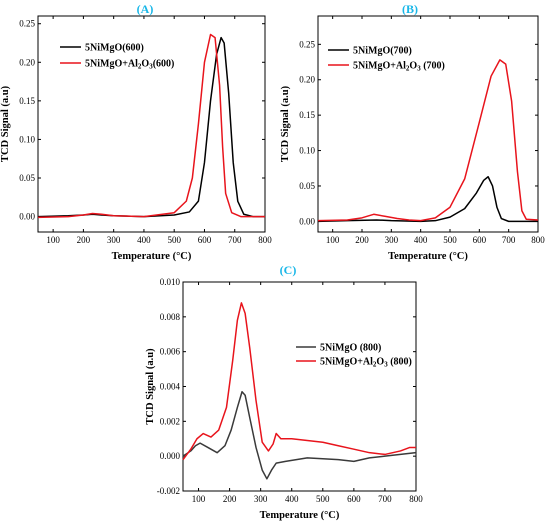 Image resolution: width=550 pixels, height=528 pixels. What do you see at coordinates (168, 491) in the screenshot?
I see `y-tick-label: -0.002` at bounding box center [168, 491].